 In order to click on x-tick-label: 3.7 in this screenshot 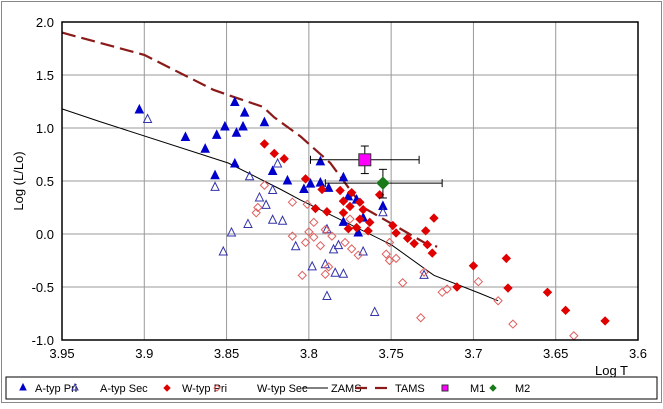, I will do `click(473, 353)`.